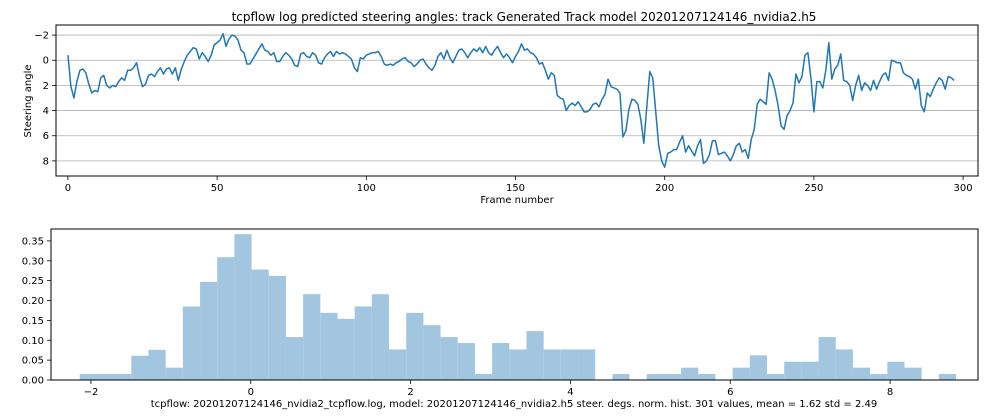 This screenshot has width=992, height=419. Describe the element at coordinates (33, 301) in the screenshot. I see `histogram-y-tick-label: 0.20` at that location.